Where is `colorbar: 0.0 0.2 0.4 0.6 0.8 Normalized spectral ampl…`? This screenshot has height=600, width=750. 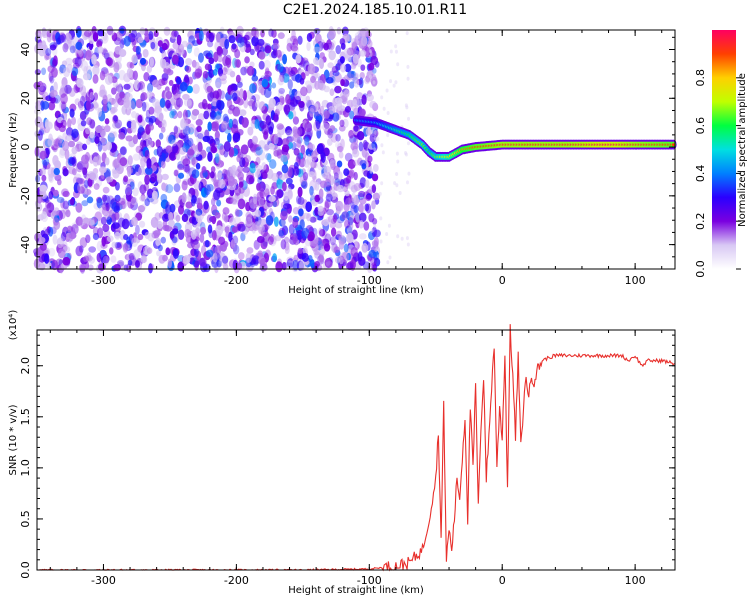 colorbar: 0.0 0.2 0.4 0.6 0.8 Normalized spectral ampl… is located at coordinates (721, 154).